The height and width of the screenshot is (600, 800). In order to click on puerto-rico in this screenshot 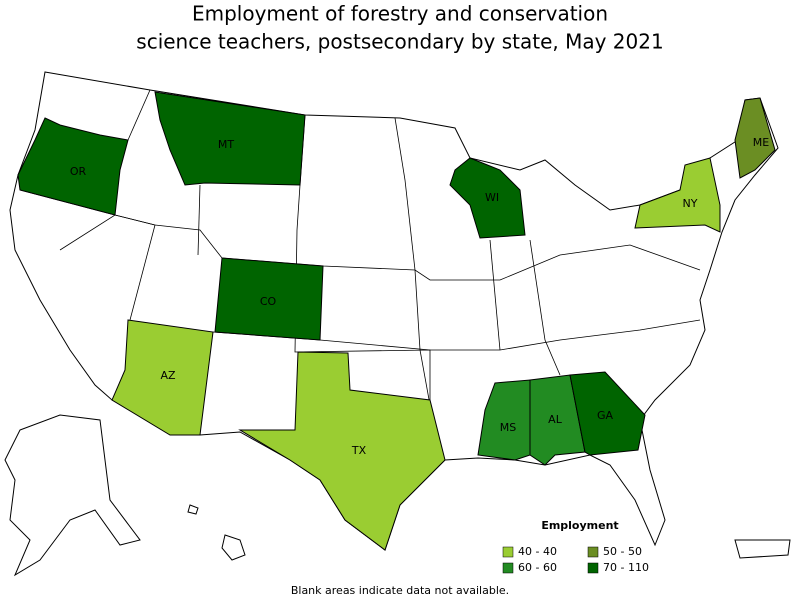, I will do `click(762, 549)`.